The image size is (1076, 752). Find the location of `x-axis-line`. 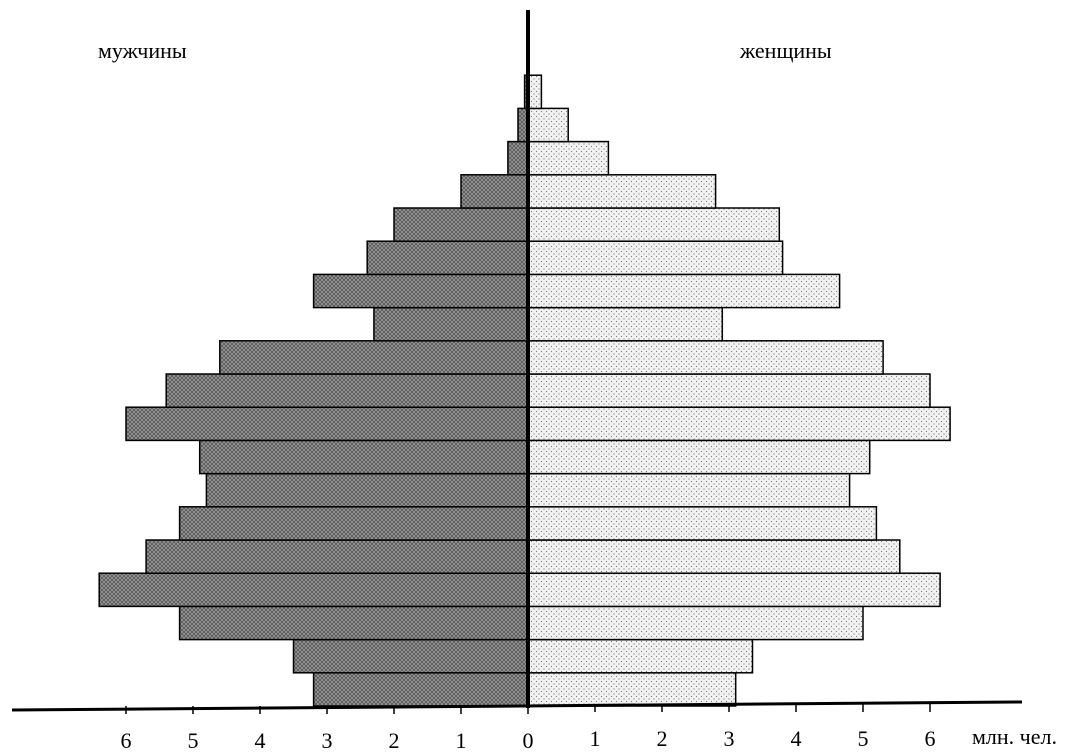

x-axis-line is located at coordinates (517, 706).